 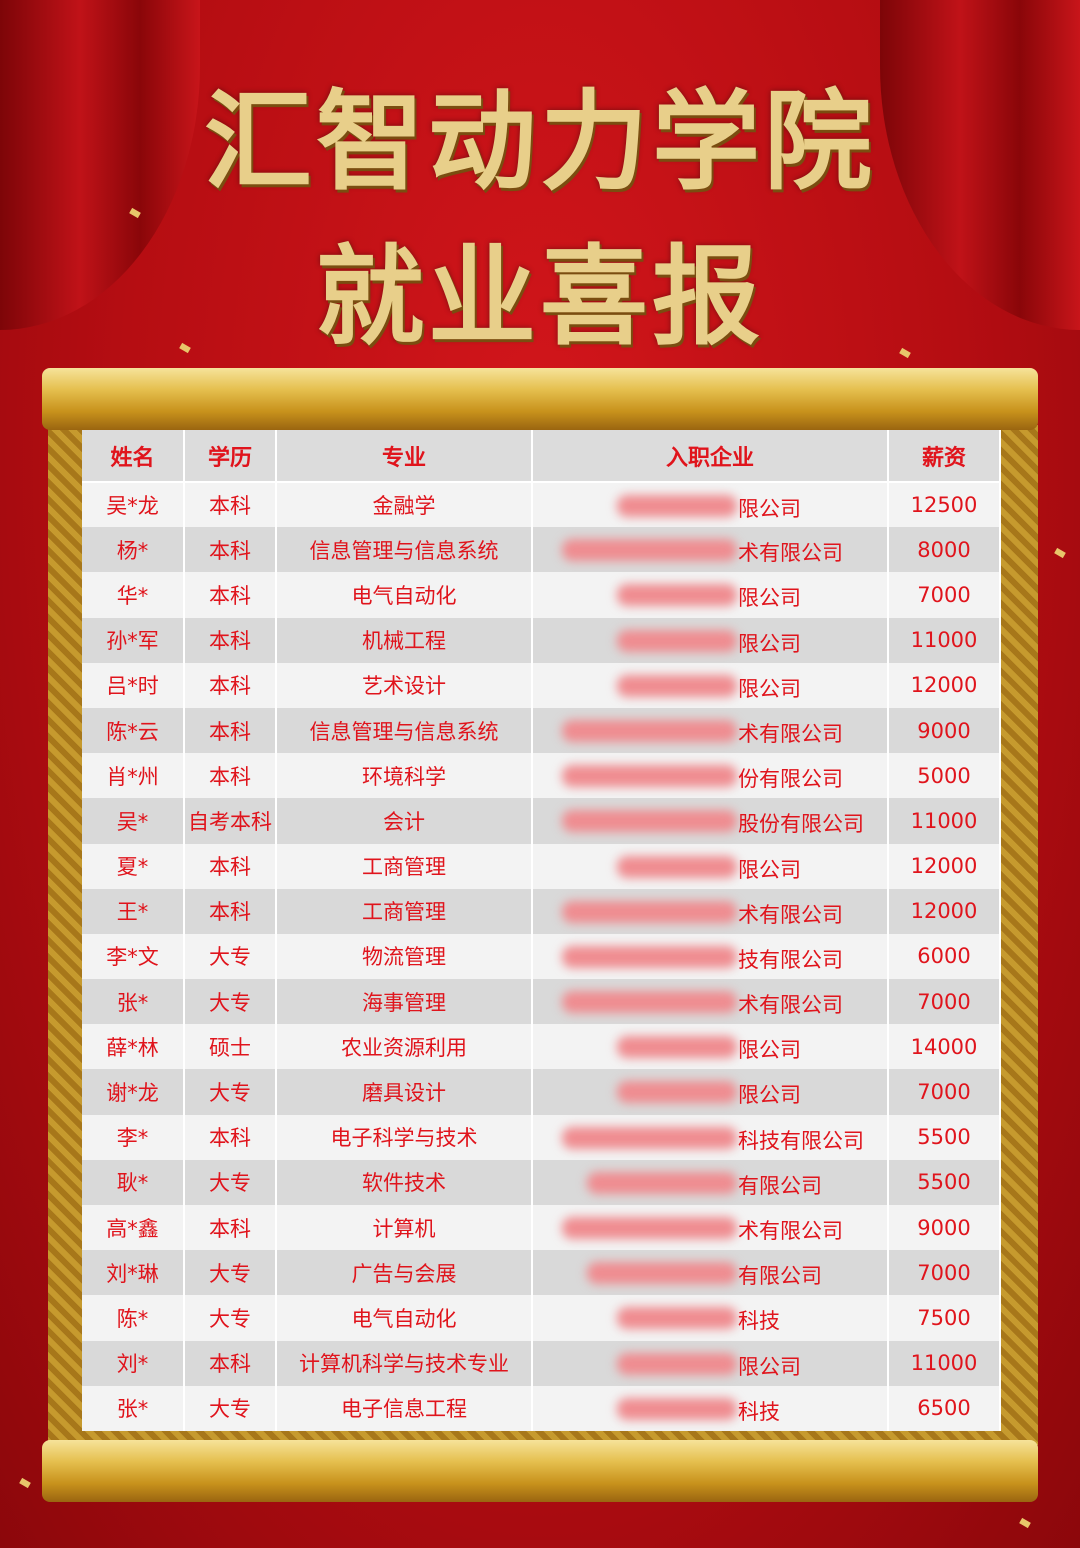 I want to click on cell-salary: 9000, so click(x=944, y=1228).